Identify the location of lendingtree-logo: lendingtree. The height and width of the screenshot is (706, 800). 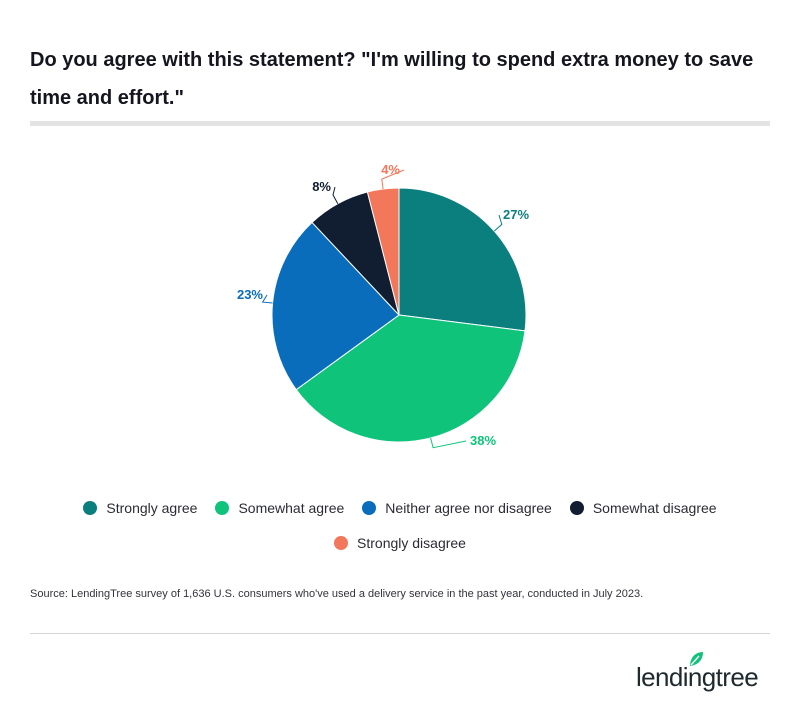
(704, 671).